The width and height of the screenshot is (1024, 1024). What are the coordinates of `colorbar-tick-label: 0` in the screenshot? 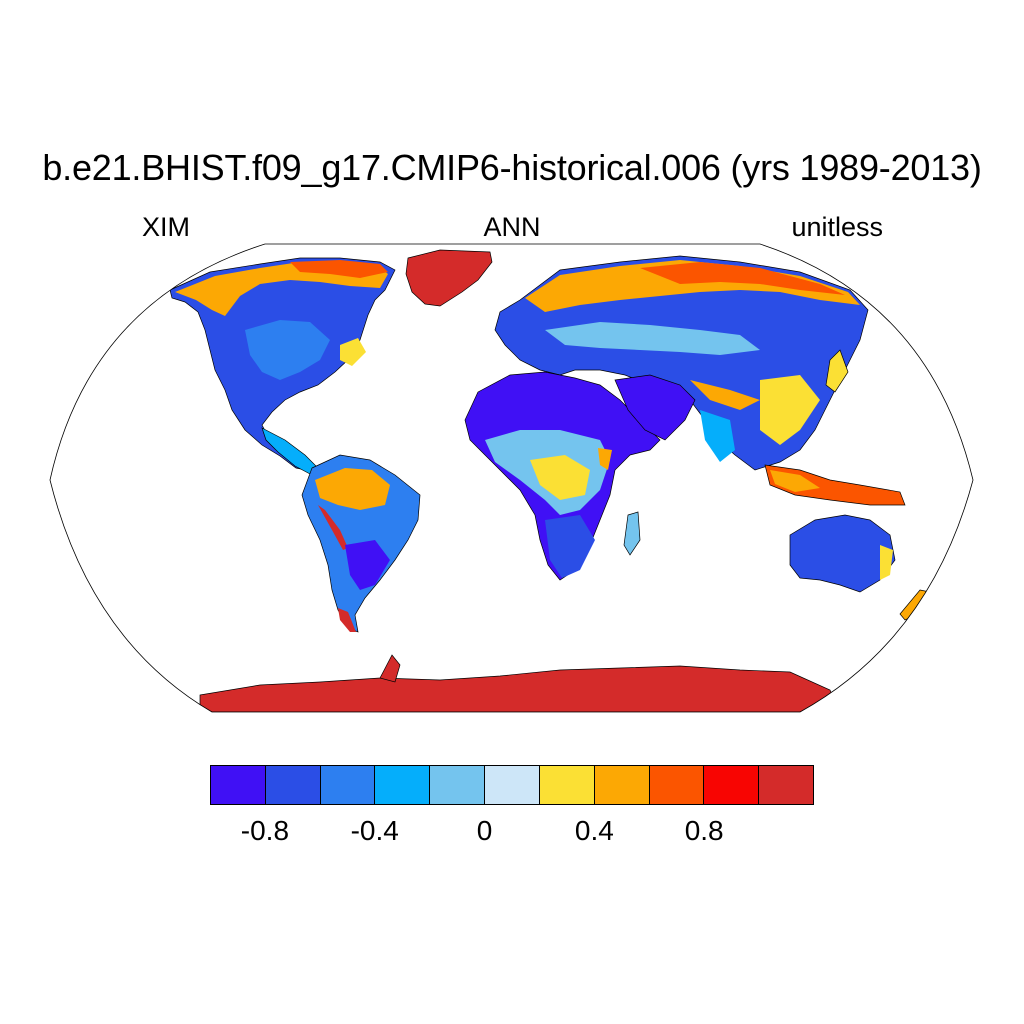 It's located at (484, 830).